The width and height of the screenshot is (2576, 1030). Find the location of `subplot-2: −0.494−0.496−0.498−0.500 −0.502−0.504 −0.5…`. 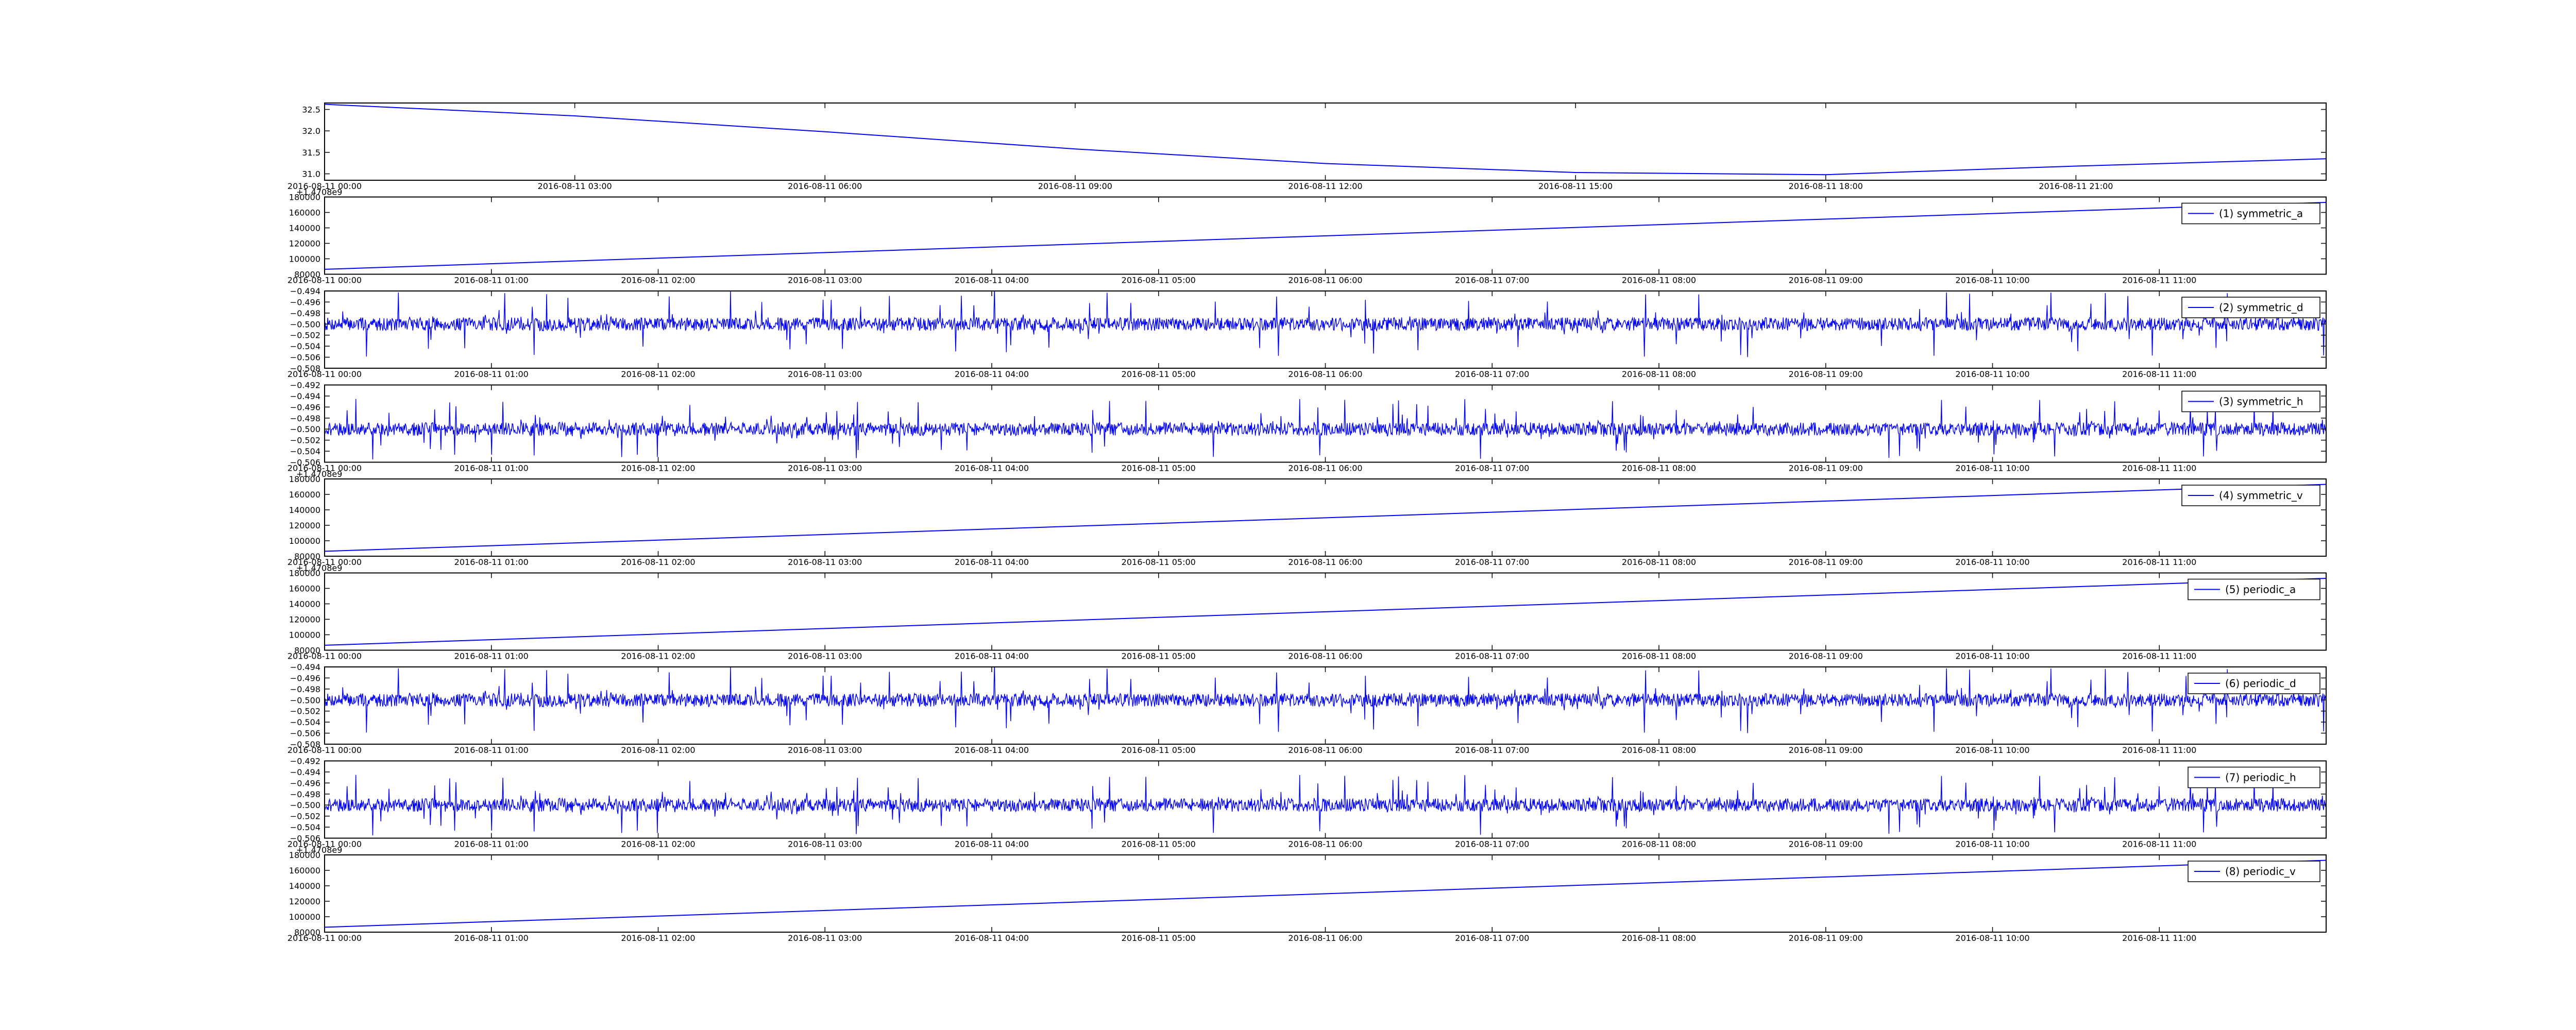

subplot-2: −0.494−0.496−0.498−0.500 −0.502−0.504 −0.5… is located at coordinates (1307, 332).